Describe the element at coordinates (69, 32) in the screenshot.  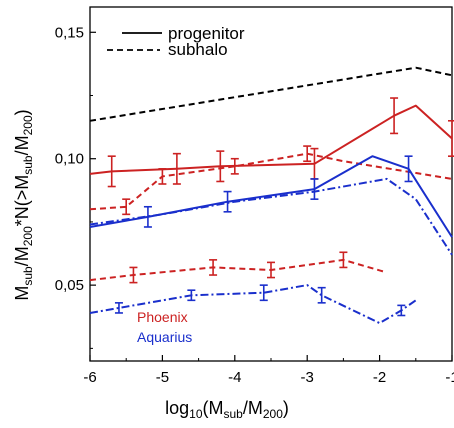
I see `y-tick-label: 0,15` at that location.